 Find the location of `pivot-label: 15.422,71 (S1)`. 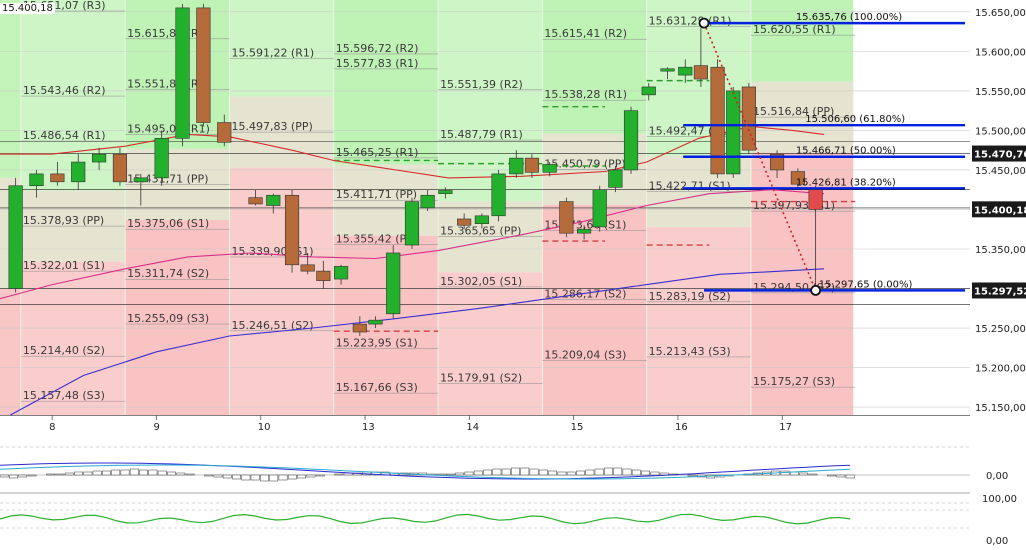

pivot-label: 15.422,71 (S1) is located at coordinates (690, 186).